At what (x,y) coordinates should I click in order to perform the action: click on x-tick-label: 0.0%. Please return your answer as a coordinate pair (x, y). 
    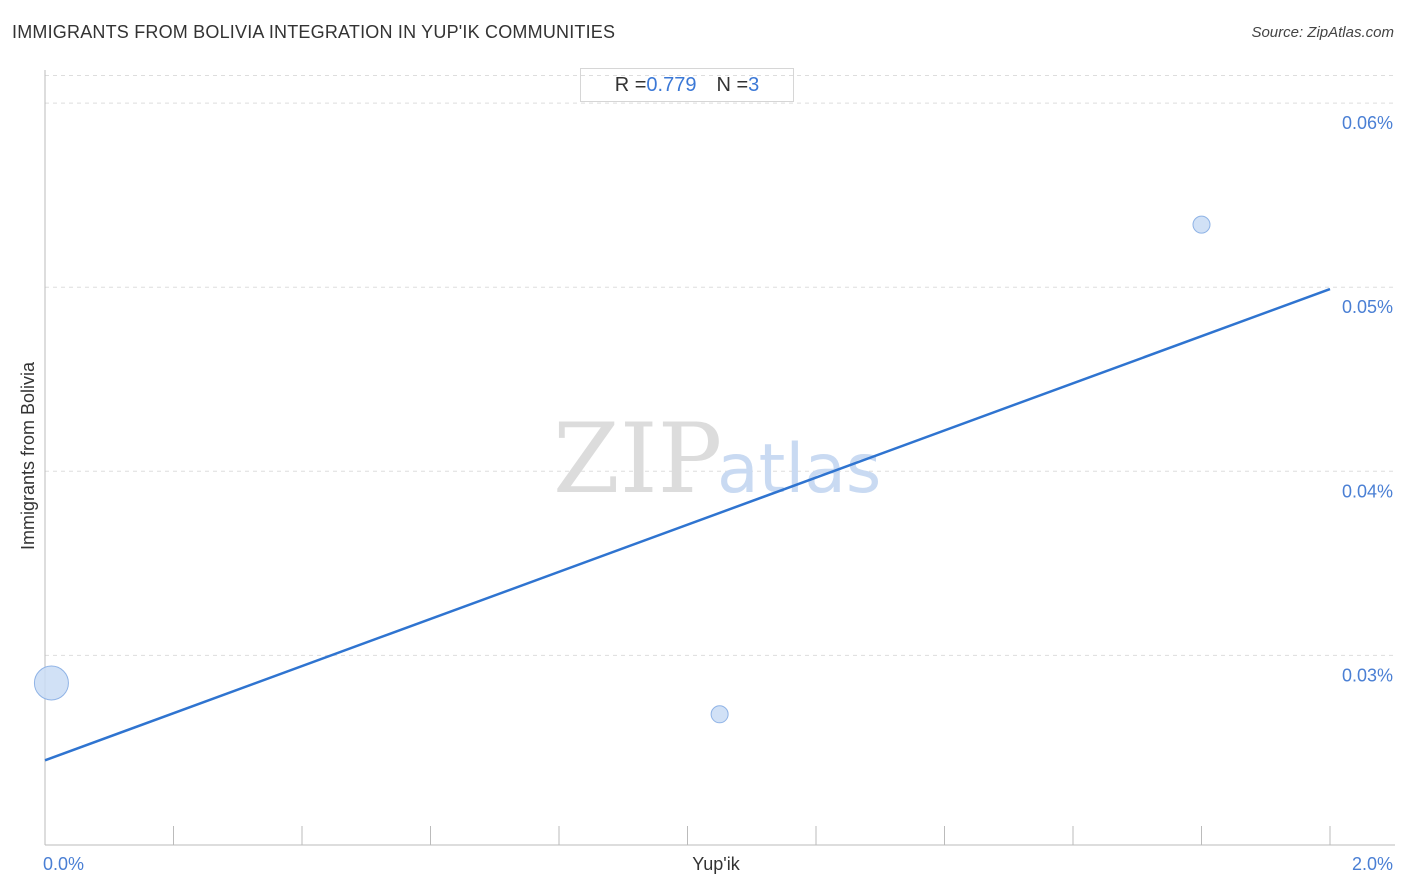
    Looking at the image, I should click on (63, 864).